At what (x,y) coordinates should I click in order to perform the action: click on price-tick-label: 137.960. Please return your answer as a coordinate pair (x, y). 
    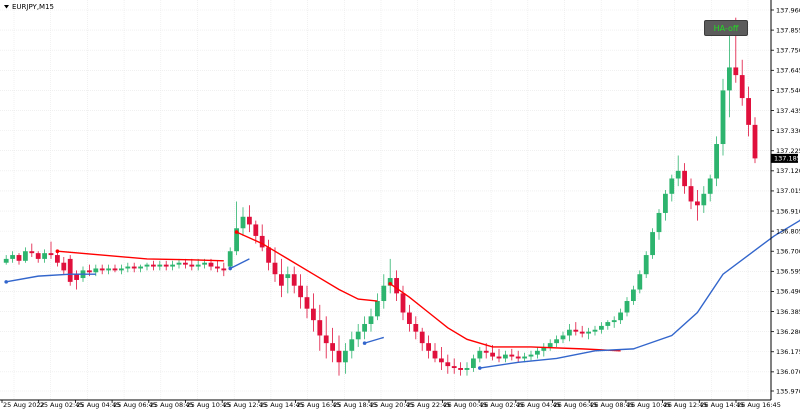
    Looking at the image, I should click on (788, 10).